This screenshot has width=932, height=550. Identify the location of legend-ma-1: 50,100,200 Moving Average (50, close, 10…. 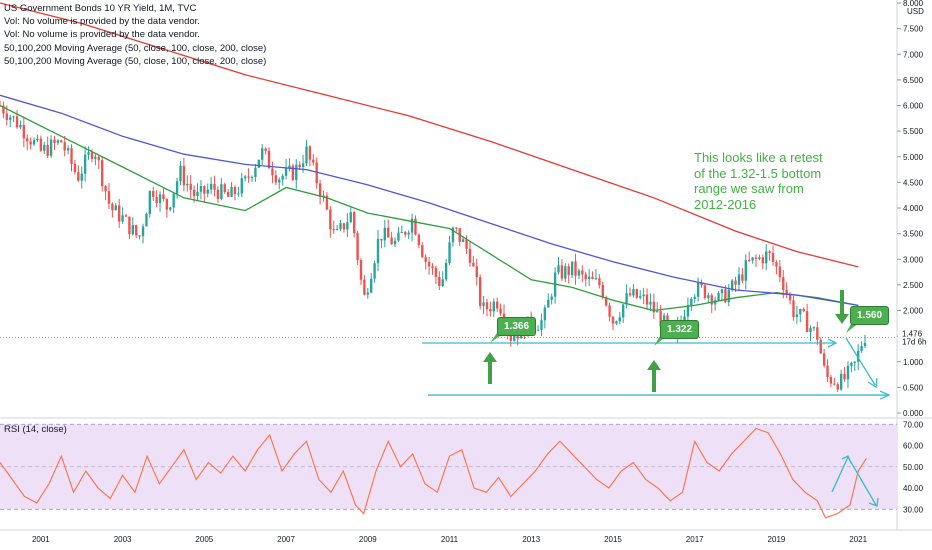
(135, 48).